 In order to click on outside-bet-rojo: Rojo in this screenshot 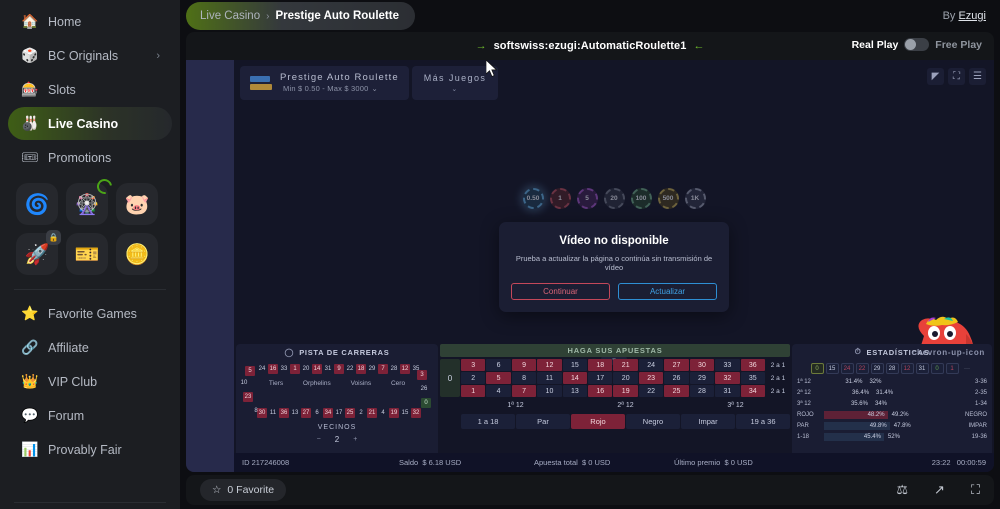, I will do `click(598, 421)`.